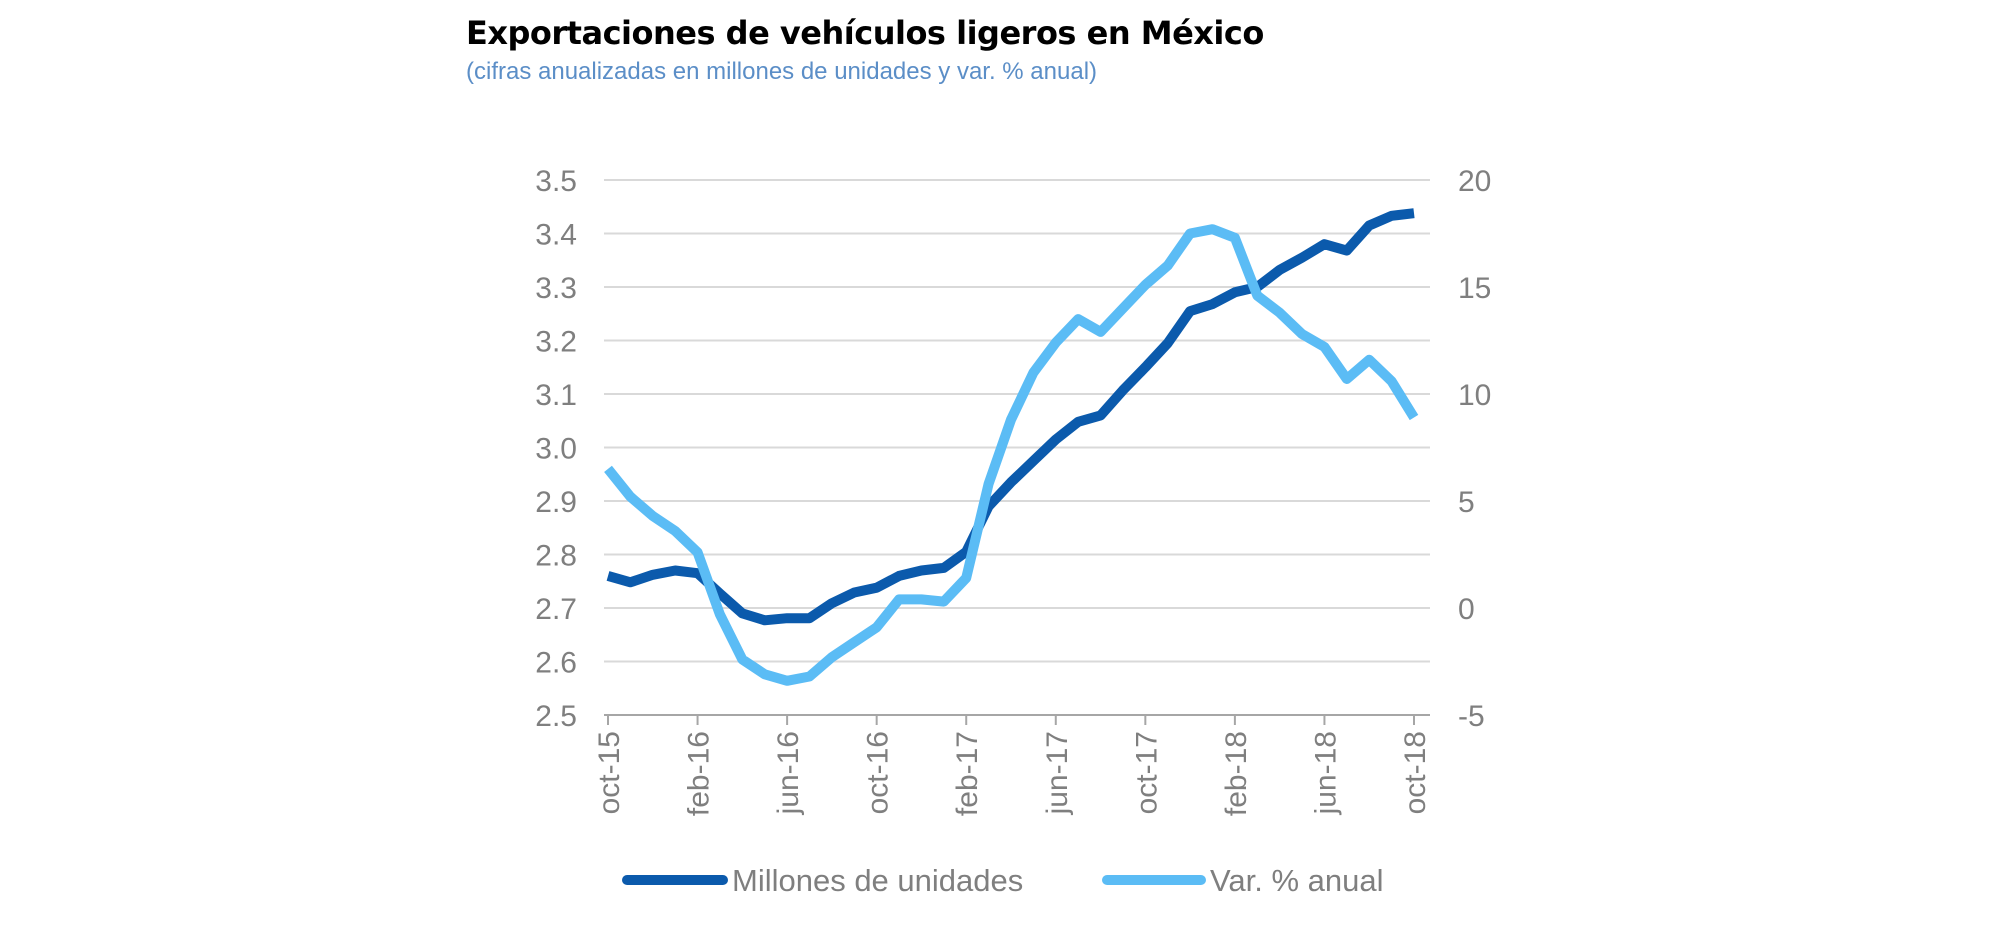 The height and width of the screenshot is (936, 2000). What do you see at coordinates (1236, 773) in the screenshot?
I see `x-tick-label: feb-18` at bounding box center [1236, 773].